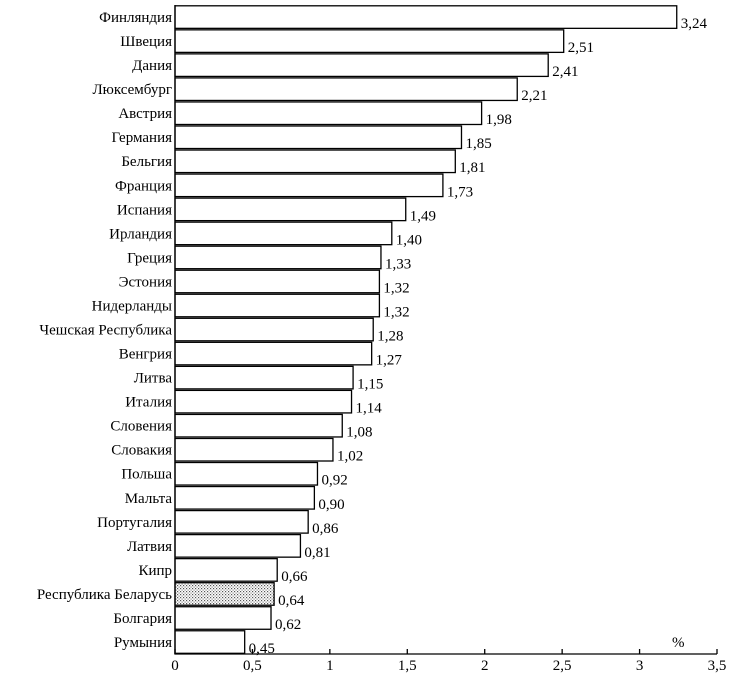  I want to click on value-label: 0,66, so click(294, 577).